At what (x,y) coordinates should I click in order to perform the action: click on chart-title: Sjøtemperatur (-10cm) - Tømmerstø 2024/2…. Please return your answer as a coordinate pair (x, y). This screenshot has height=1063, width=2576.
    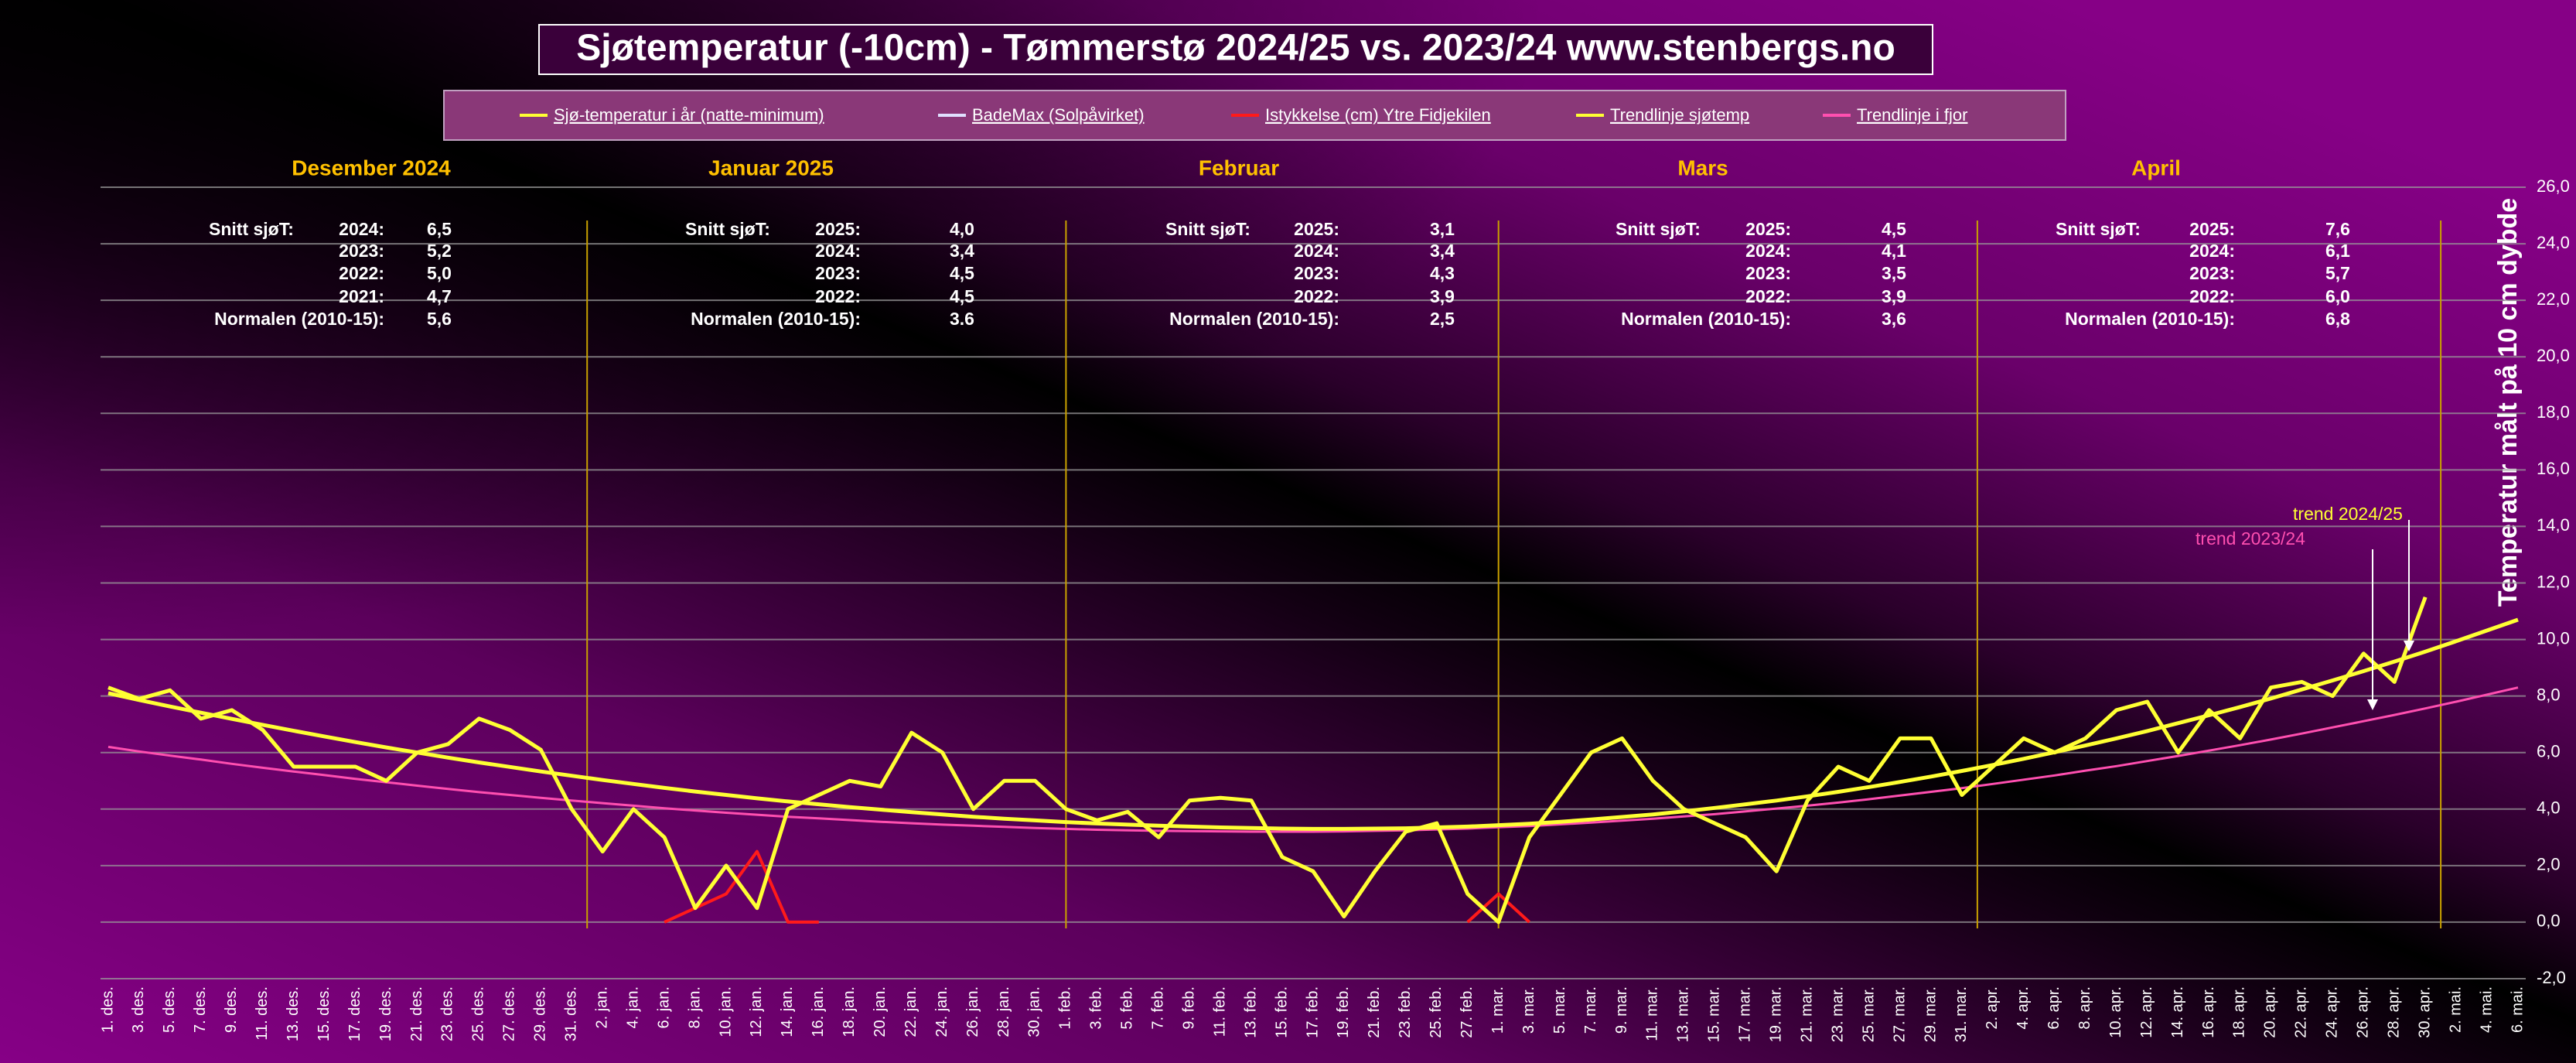
    Looking at the image, I should click on (1235, 48).